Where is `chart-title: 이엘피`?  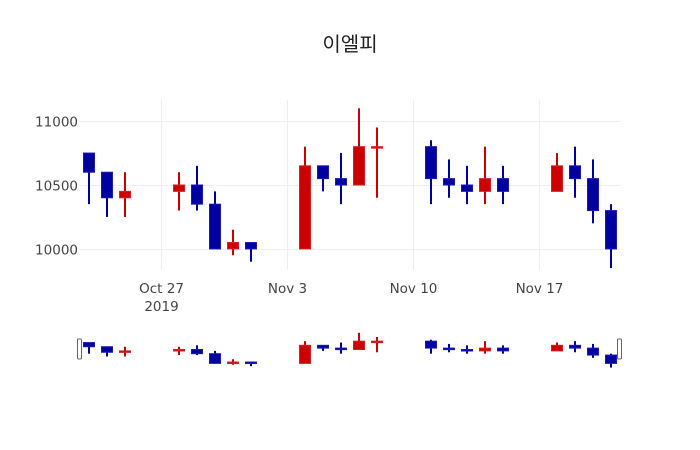 chart-title: 이엘피 is located at coordinates (350, 44).